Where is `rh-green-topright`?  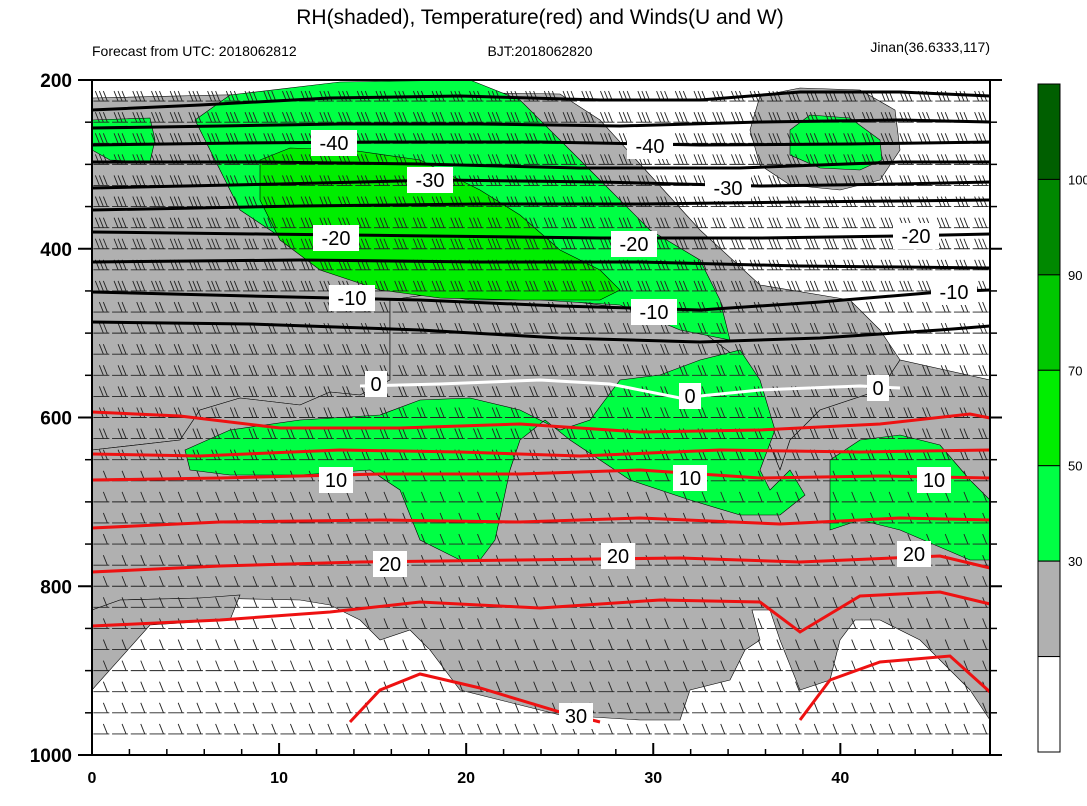
rh-green-topright is located at coordinates (836, 142).